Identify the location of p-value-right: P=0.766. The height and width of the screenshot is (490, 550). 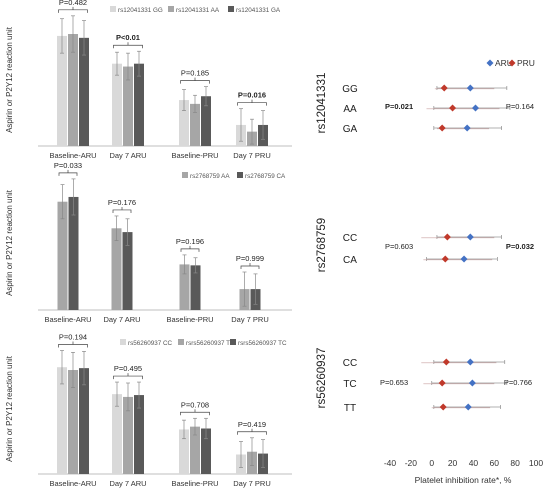
(518, 382).